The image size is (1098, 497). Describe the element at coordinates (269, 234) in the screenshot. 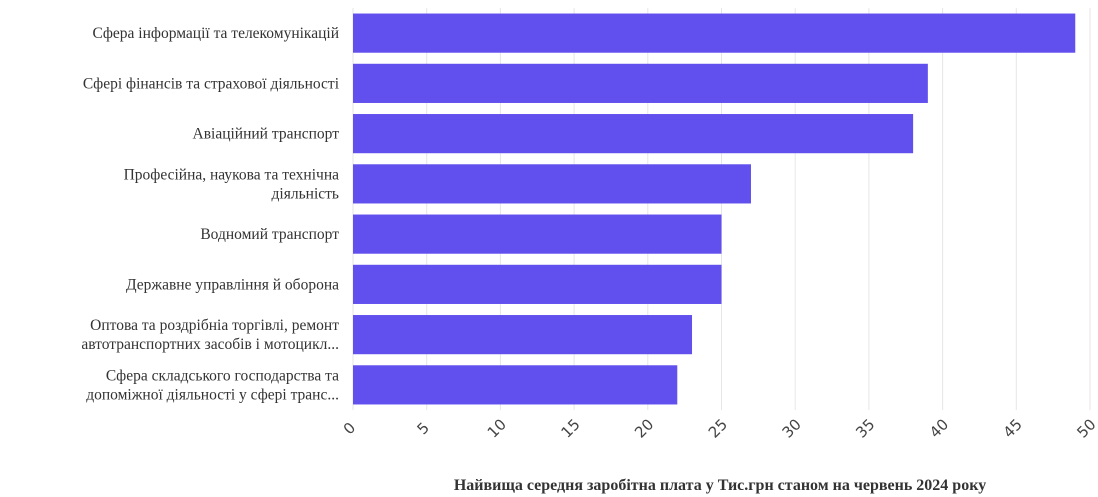

I see `category-label: Водномий транспорт` at that location.